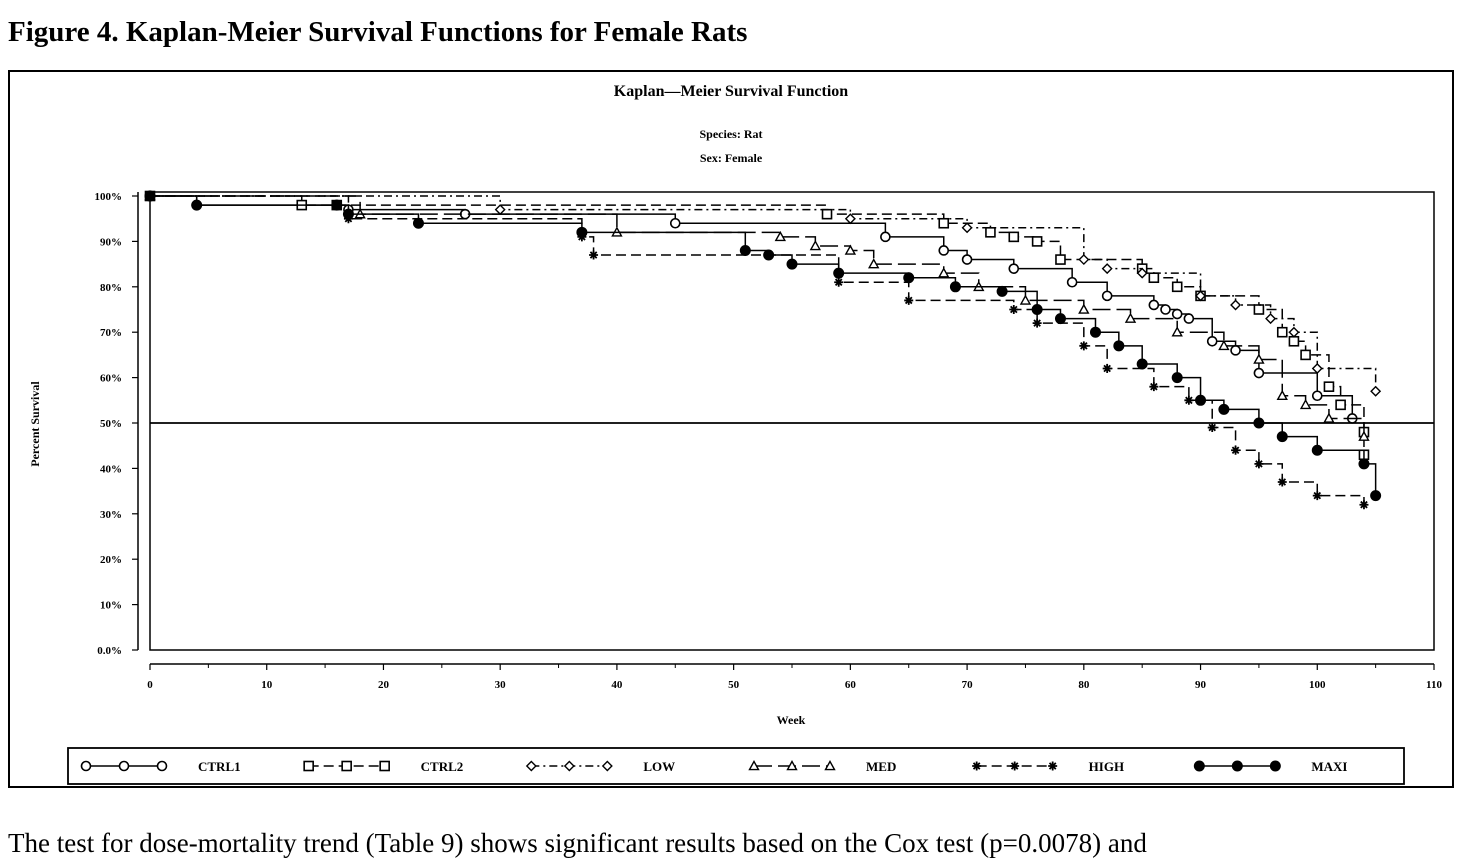 The height and width of the screenshot is (859, 1459). Describe the element at coordinates (111, 288) in the screenshot. I see `y-tick-label: 80%` at that location.